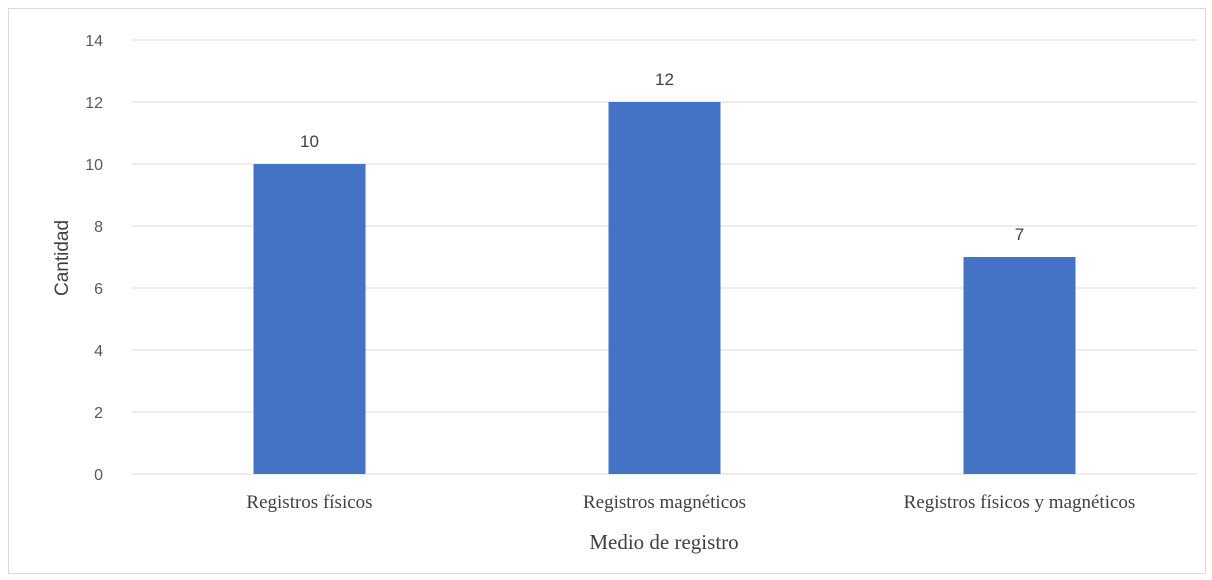 This screenshot has width=1212, height=580. What do you see at coordinates (98, 475) in the screenshot?
I see `y-tick-label: 0` at bounding box center [98, 475].